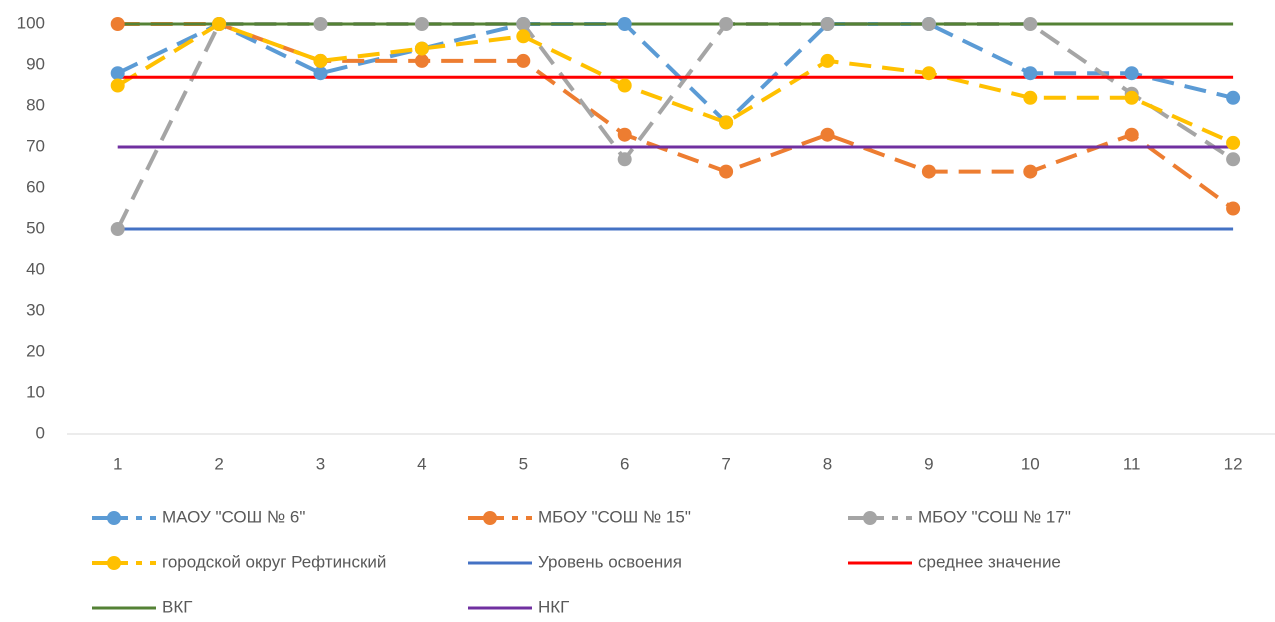  Describe the element at coordinates (35, 268) in the screenshot. I see `y-tick-label: 40` at that location.